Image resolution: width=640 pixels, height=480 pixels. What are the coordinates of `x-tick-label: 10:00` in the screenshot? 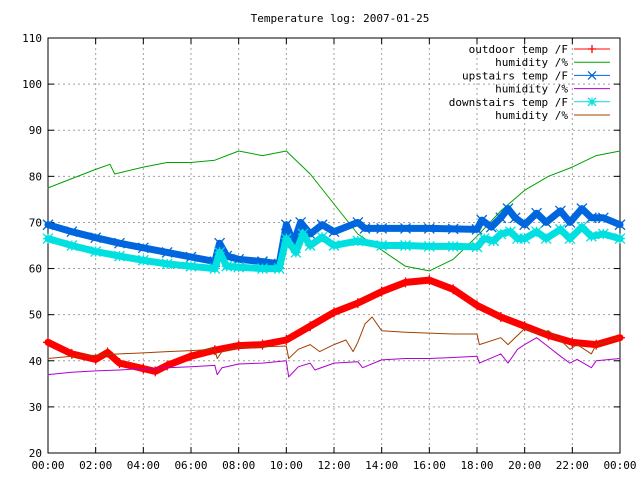 It's located at (286, 465).